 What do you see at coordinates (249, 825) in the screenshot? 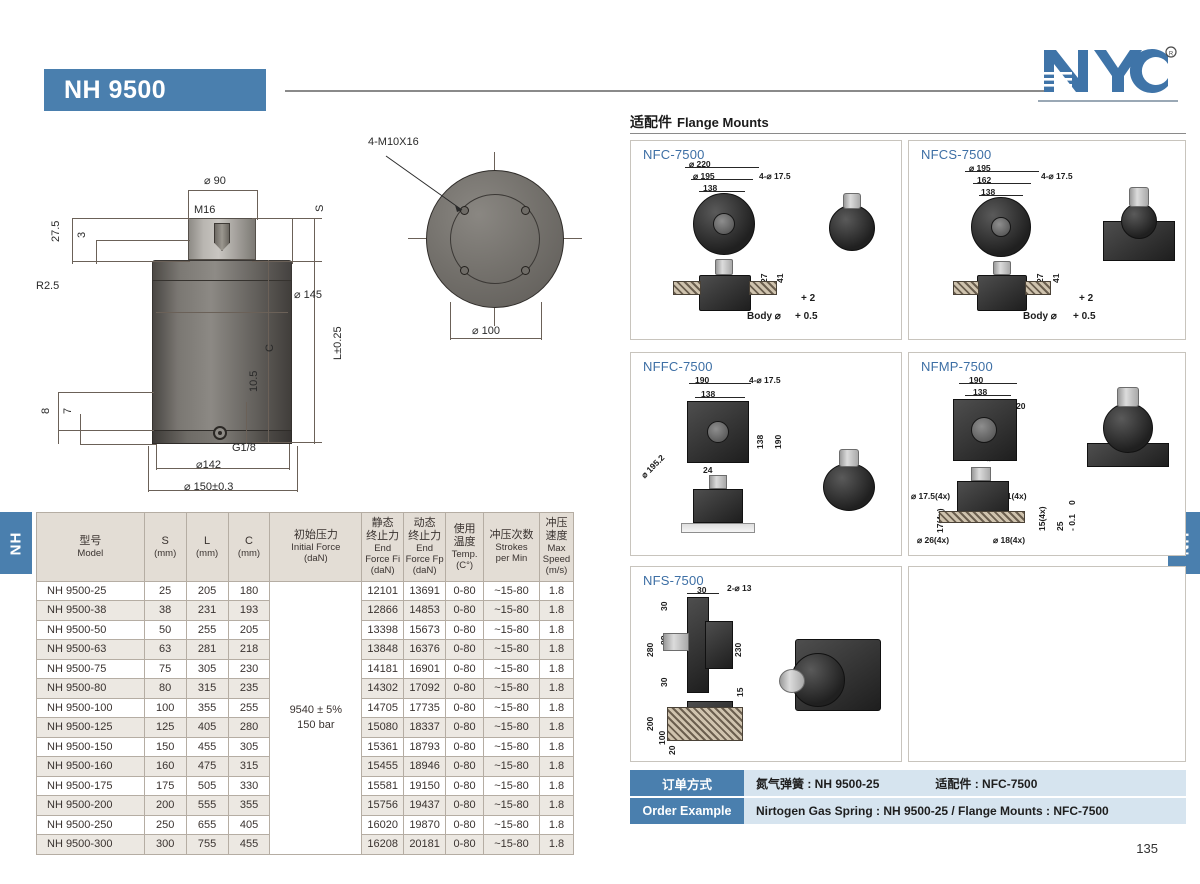
I see `cell-c: 405` at bounding box center [249, 825].